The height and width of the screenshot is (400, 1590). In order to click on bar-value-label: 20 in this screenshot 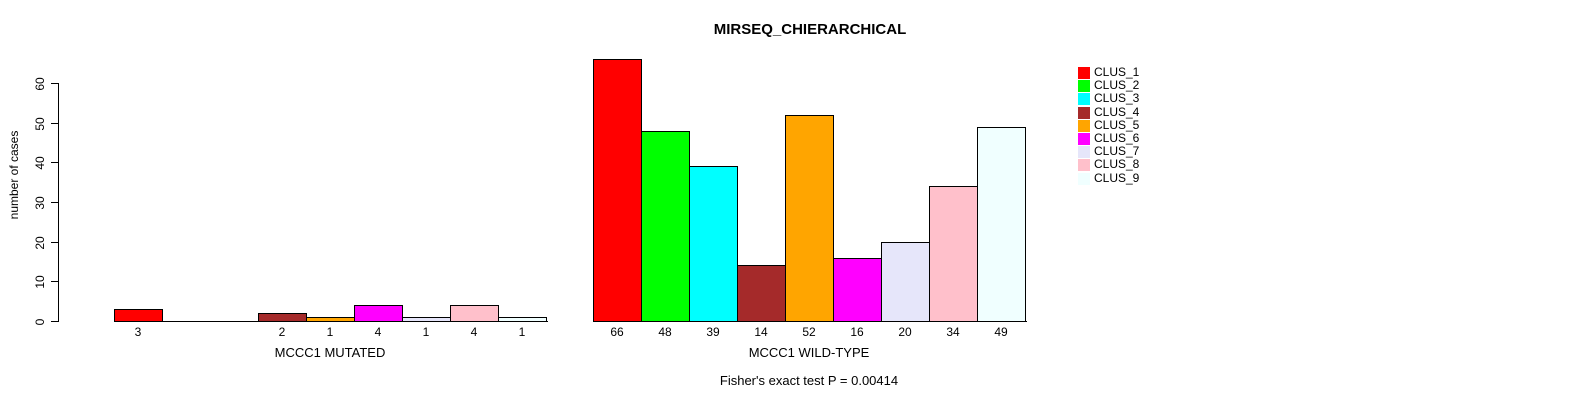, I will do `click(905, 332)`.